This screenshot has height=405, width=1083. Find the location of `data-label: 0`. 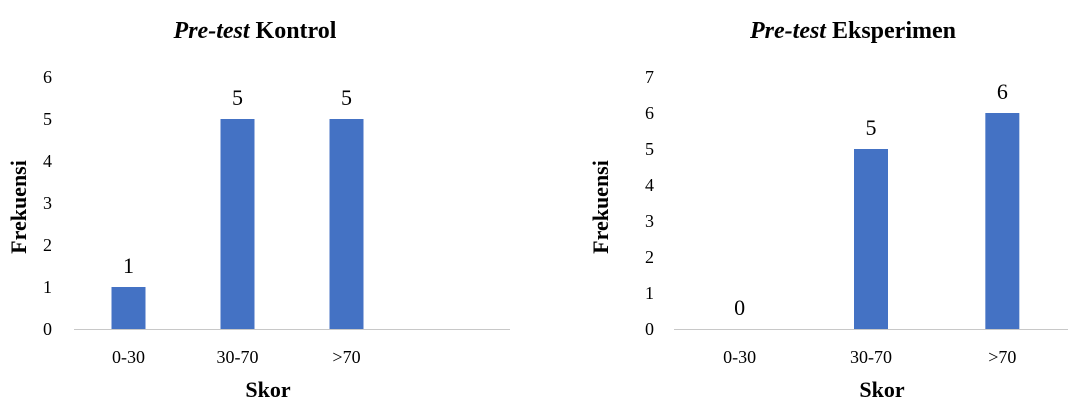

data-label: 0 is located at coordinates (739, 307).